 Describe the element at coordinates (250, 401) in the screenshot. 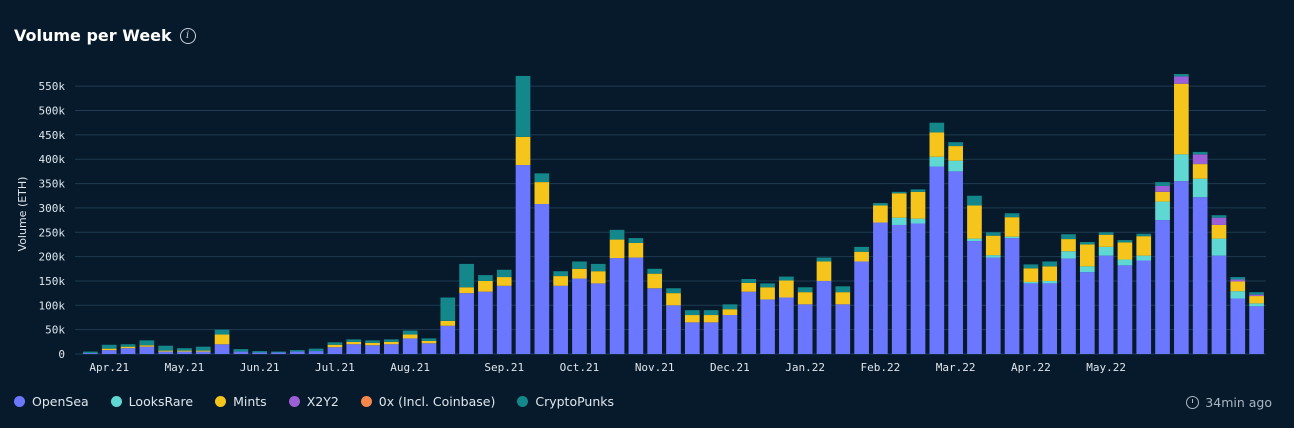

I see `legend-label: Mints` at that location.